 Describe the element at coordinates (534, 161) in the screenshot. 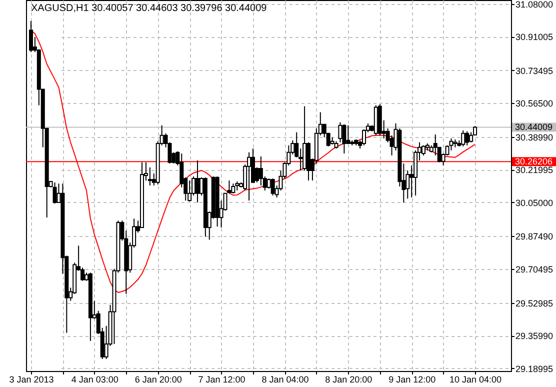

I see `ref-line-label: 30.26206` at that location.